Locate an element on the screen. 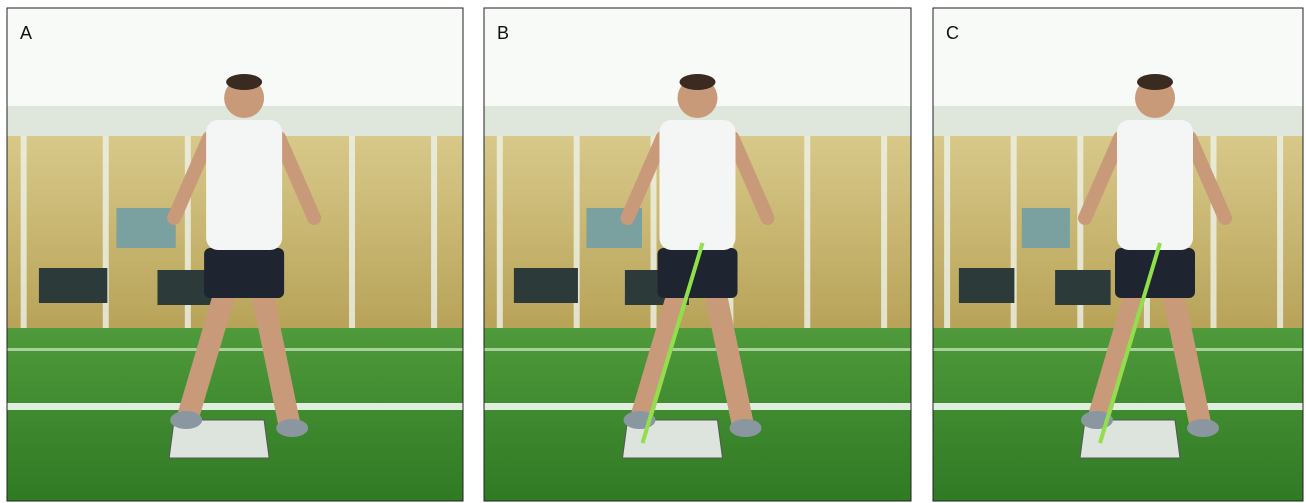 The width and height of the screenshot is (1306, 503). mat is located at coordinates (219, 439).